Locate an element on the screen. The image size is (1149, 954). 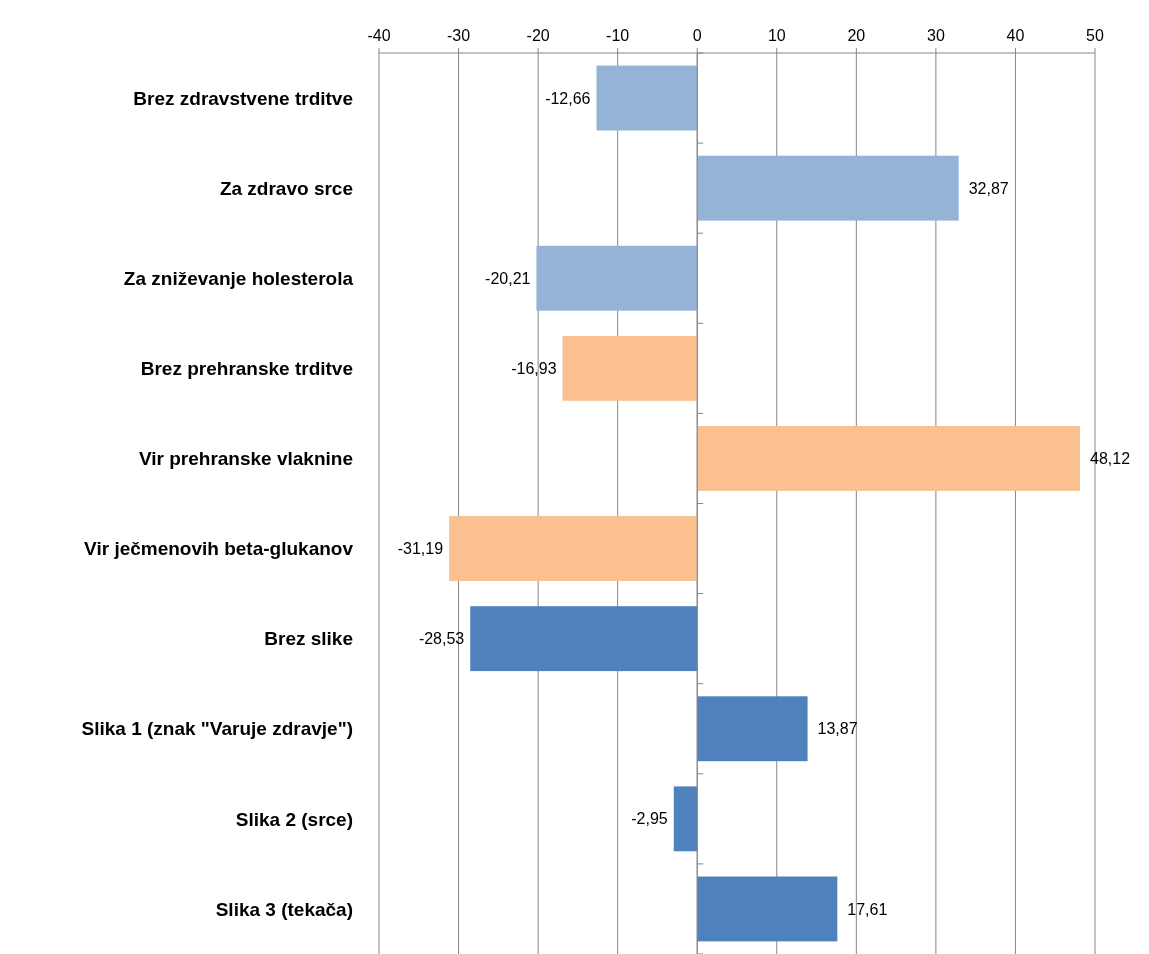
data-label: 13,87 is located at coordinates (837, 729).